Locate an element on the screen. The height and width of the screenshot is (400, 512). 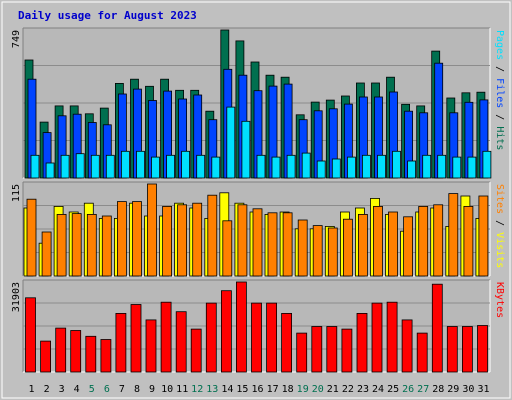
x-tick-label-9: 9 is located at coordinates (152, 389).